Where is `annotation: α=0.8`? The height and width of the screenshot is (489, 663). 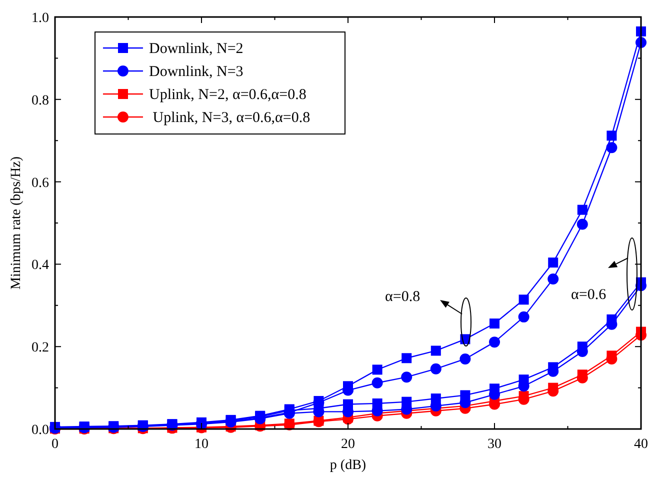 annotation: α=0.8 is located at coordinates (402, 297).